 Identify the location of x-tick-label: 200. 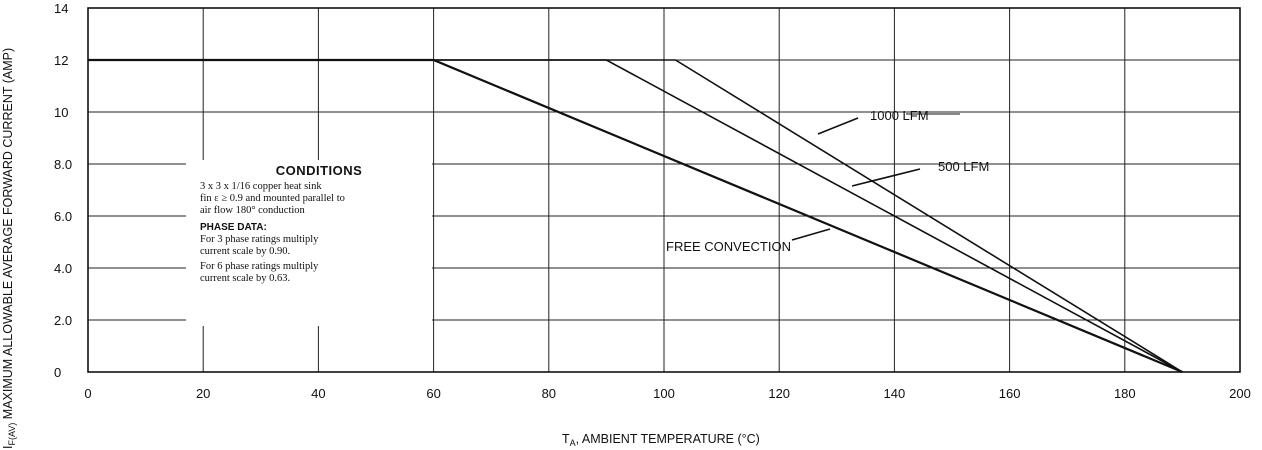
(1240, 393).